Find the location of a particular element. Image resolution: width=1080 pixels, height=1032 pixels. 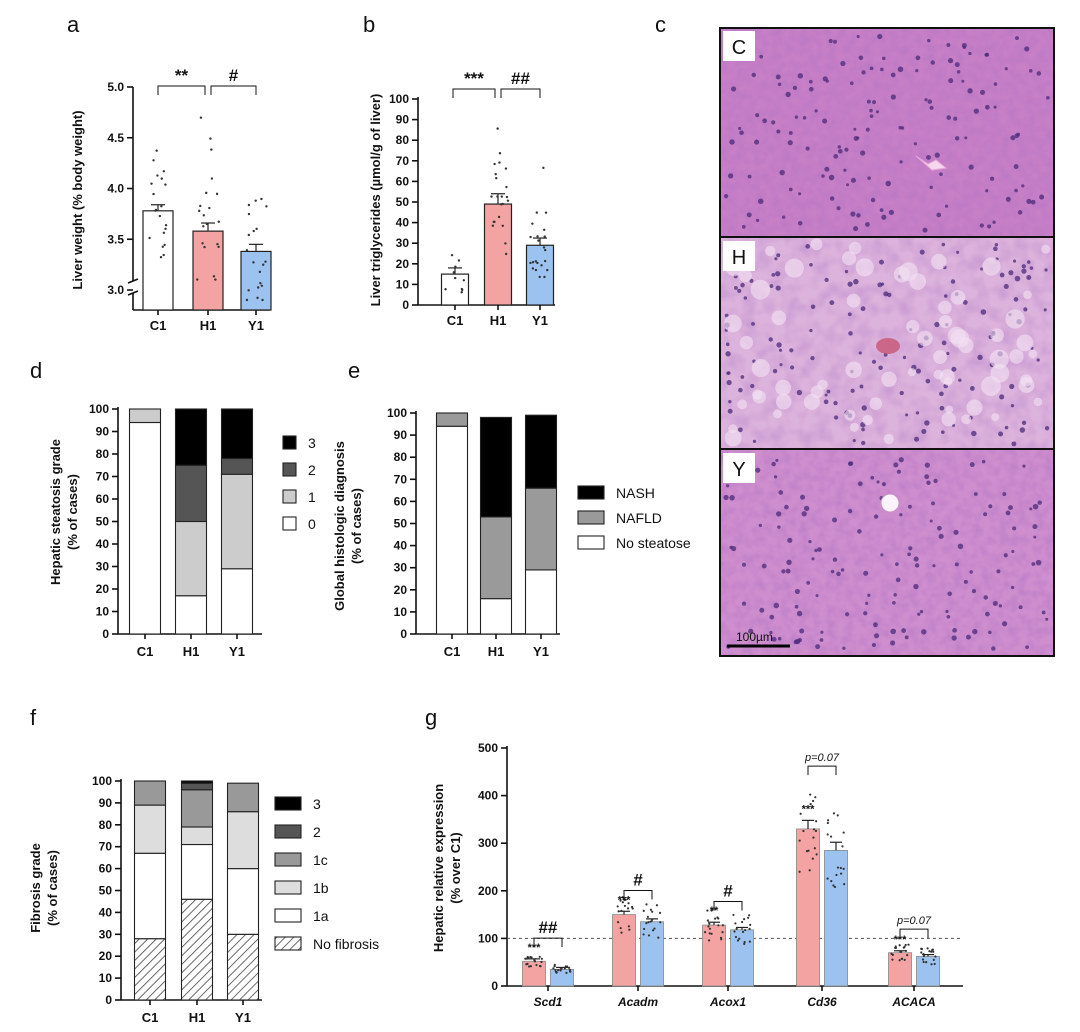

y-tick-label: 100 is located at coordinates (99, 409).